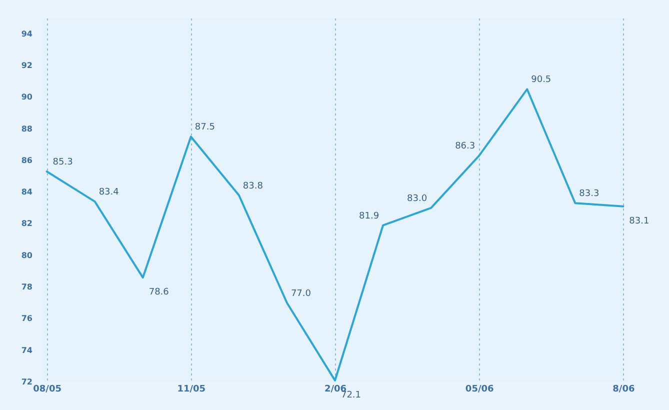 This screenshot has width=669, height=410. What do you see at coordinates (623, 389) in the screenshot?
I see `x-tick-label: 8/06` at bounding box center [623, 389].